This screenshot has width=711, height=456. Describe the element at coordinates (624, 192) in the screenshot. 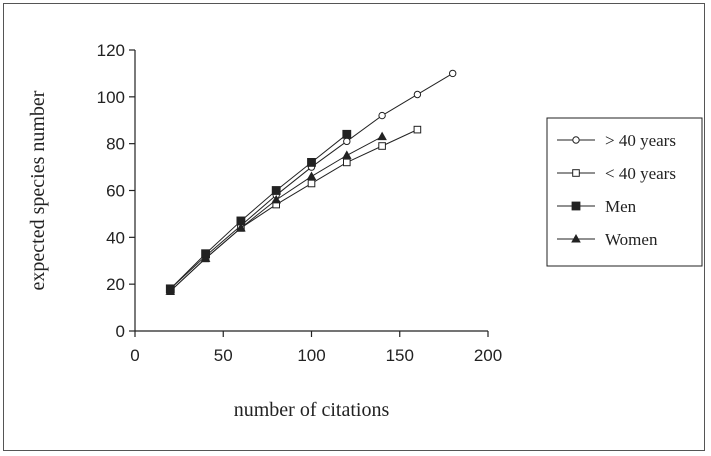

I see `legend: > 40 years < 40 years Men Women` at that location.